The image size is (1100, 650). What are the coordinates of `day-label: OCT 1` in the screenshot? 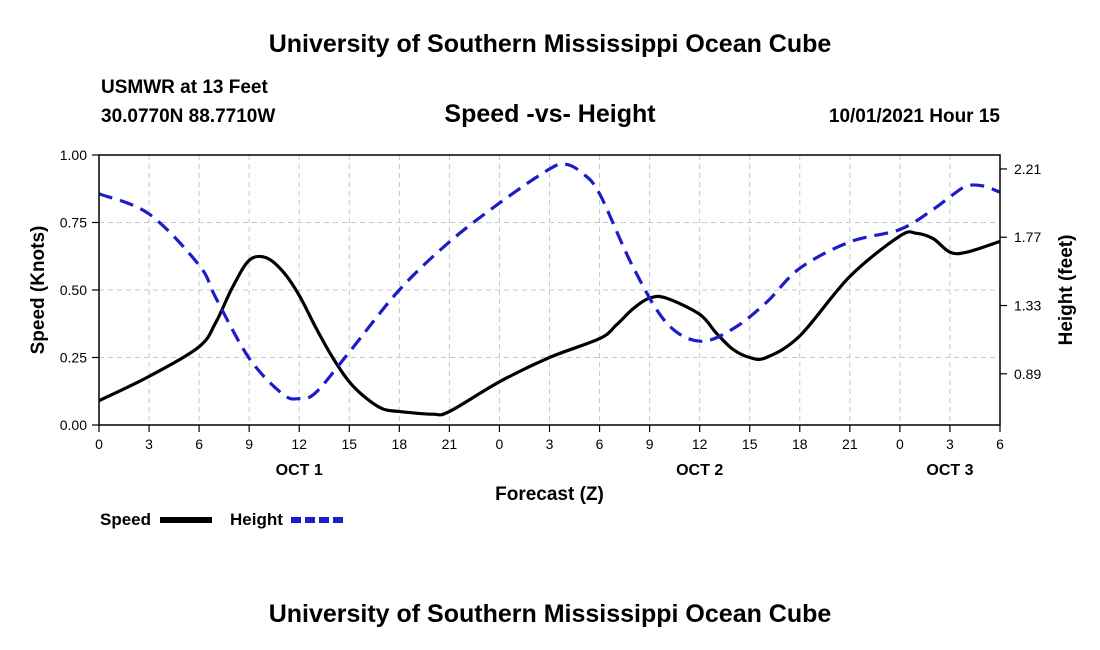 It's located at (299, 470).